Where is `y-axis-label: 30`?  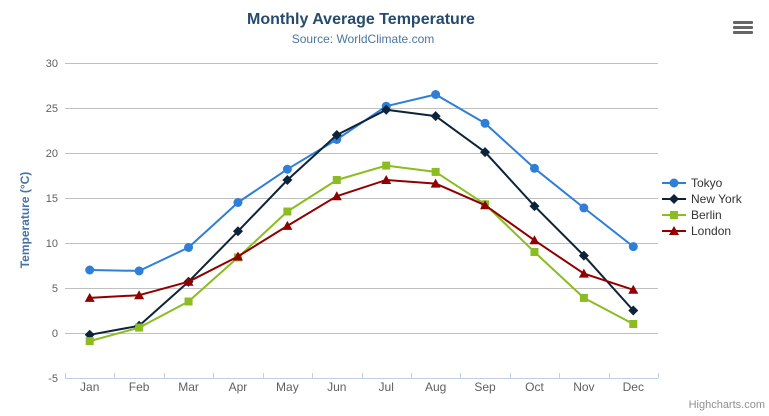
y-axis-label: 30 is located at coordinates (52, 64).